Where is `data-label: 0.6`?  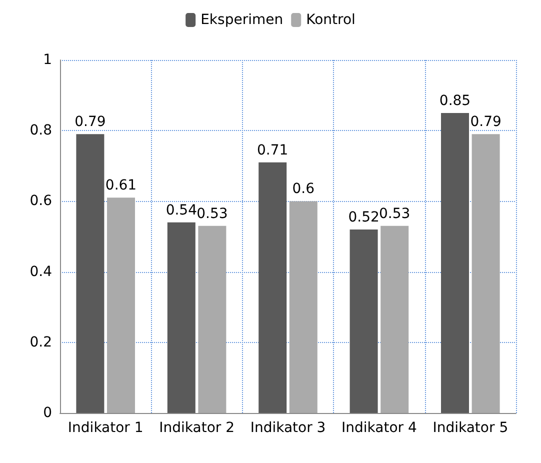
data-label: 0.6 is located at coordinates (303, 189).